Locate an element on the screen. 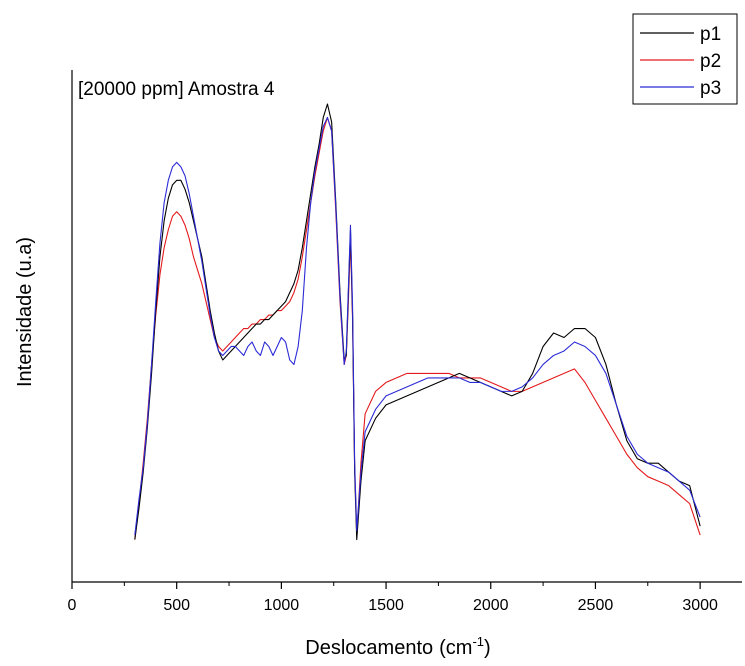 The width and height of the screenshot is (745, 666). x-ticks: 0 500 1000 1500 2000 2500 3000 is located at coordinates (393, 598).